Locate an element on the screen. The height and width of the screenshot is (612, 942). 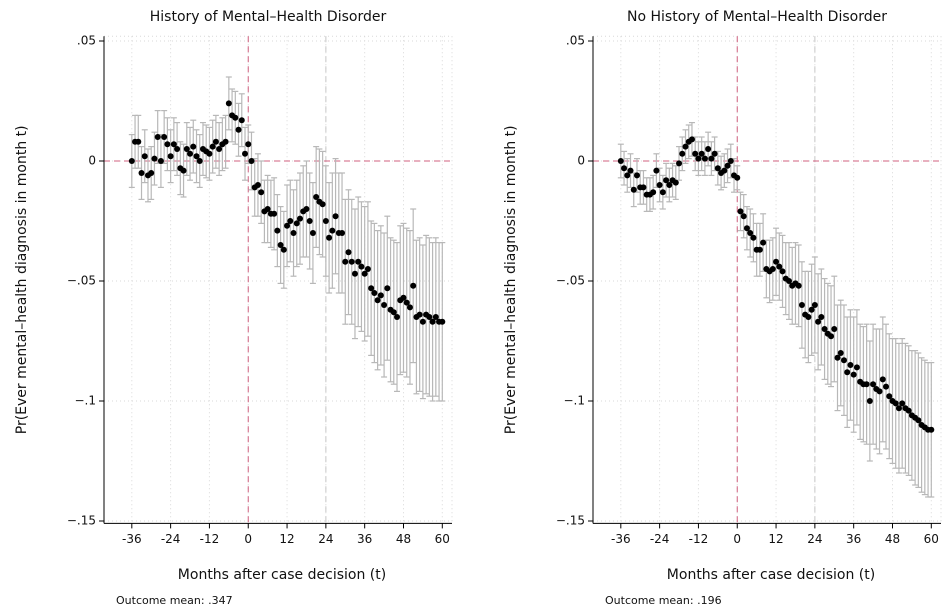
x-tick-label: 0 is located at coordinates (737, 539).